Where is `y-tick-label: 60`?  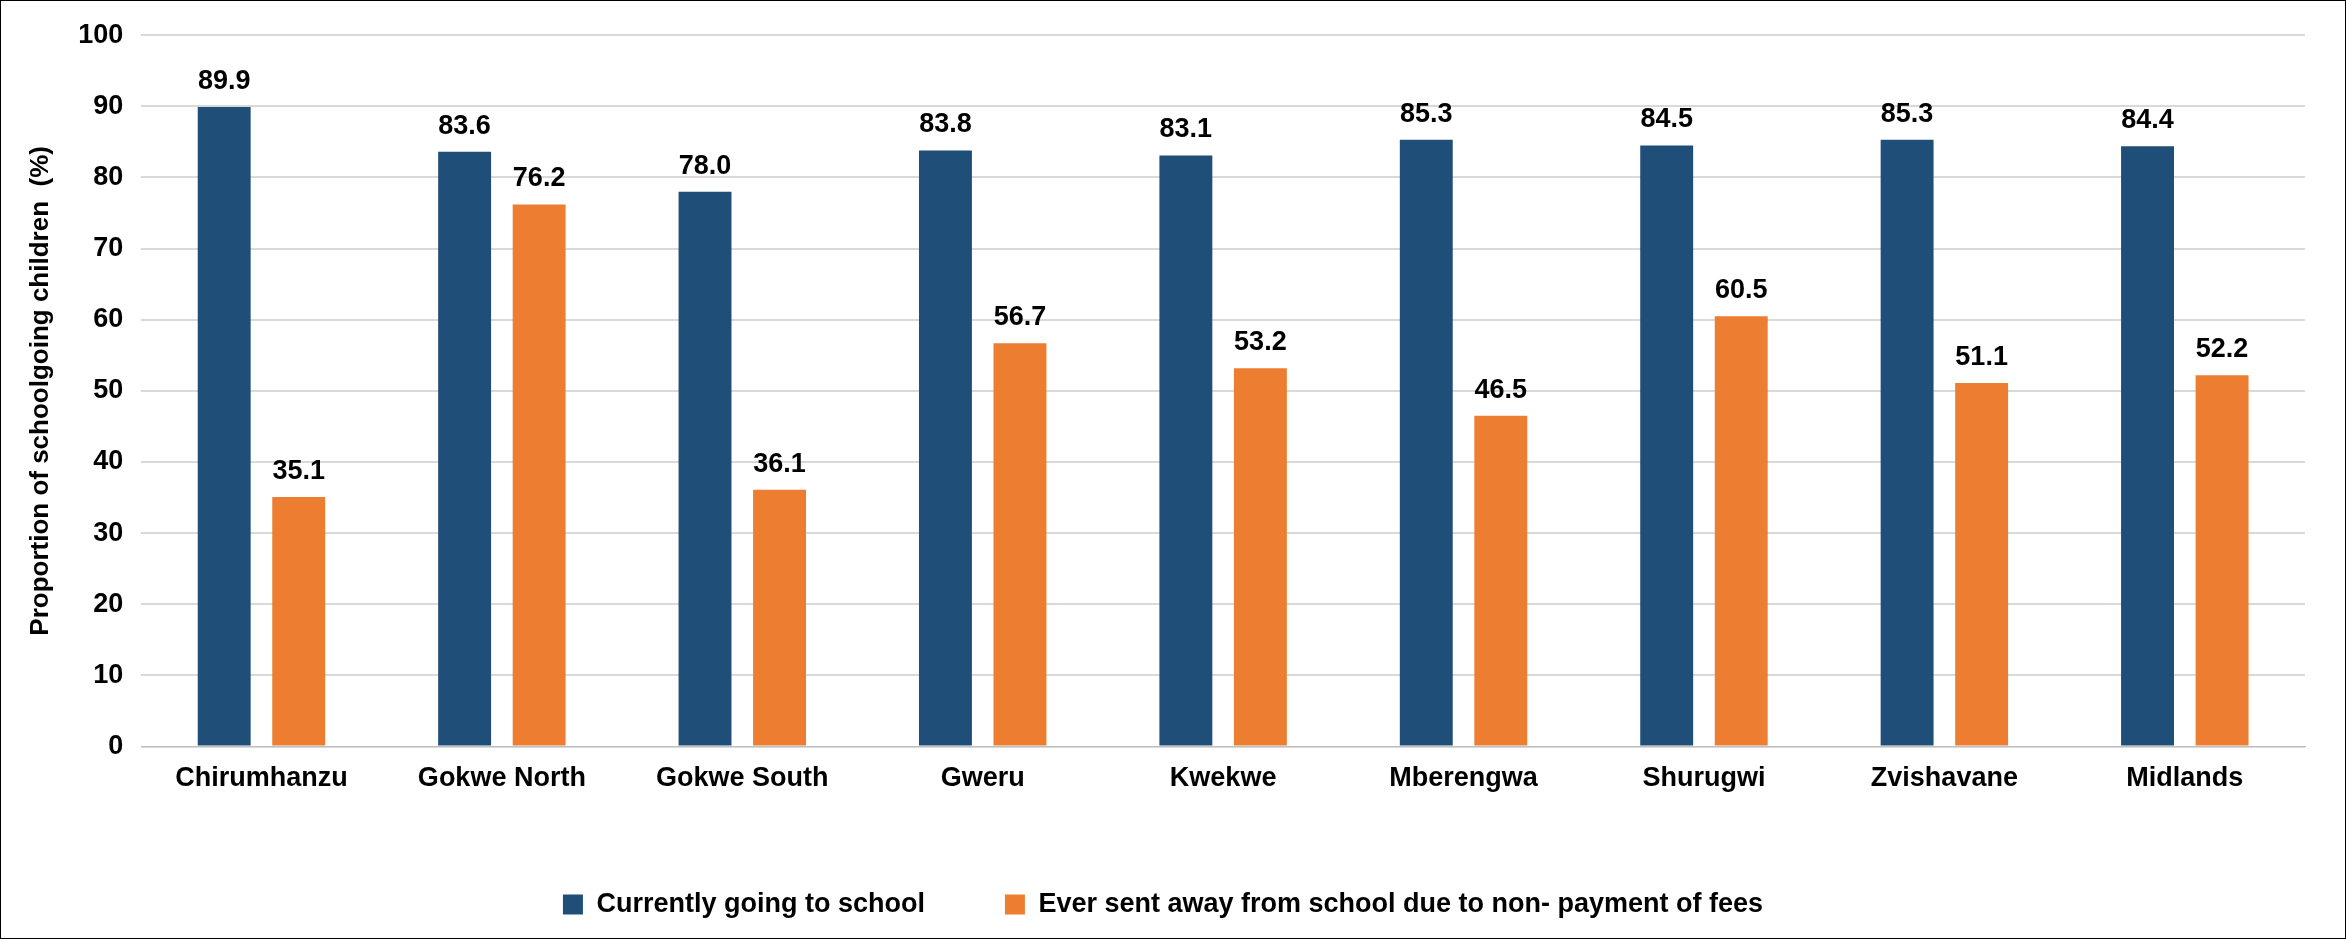
y-tick-label: 60 is located at coordinates (108, 318).